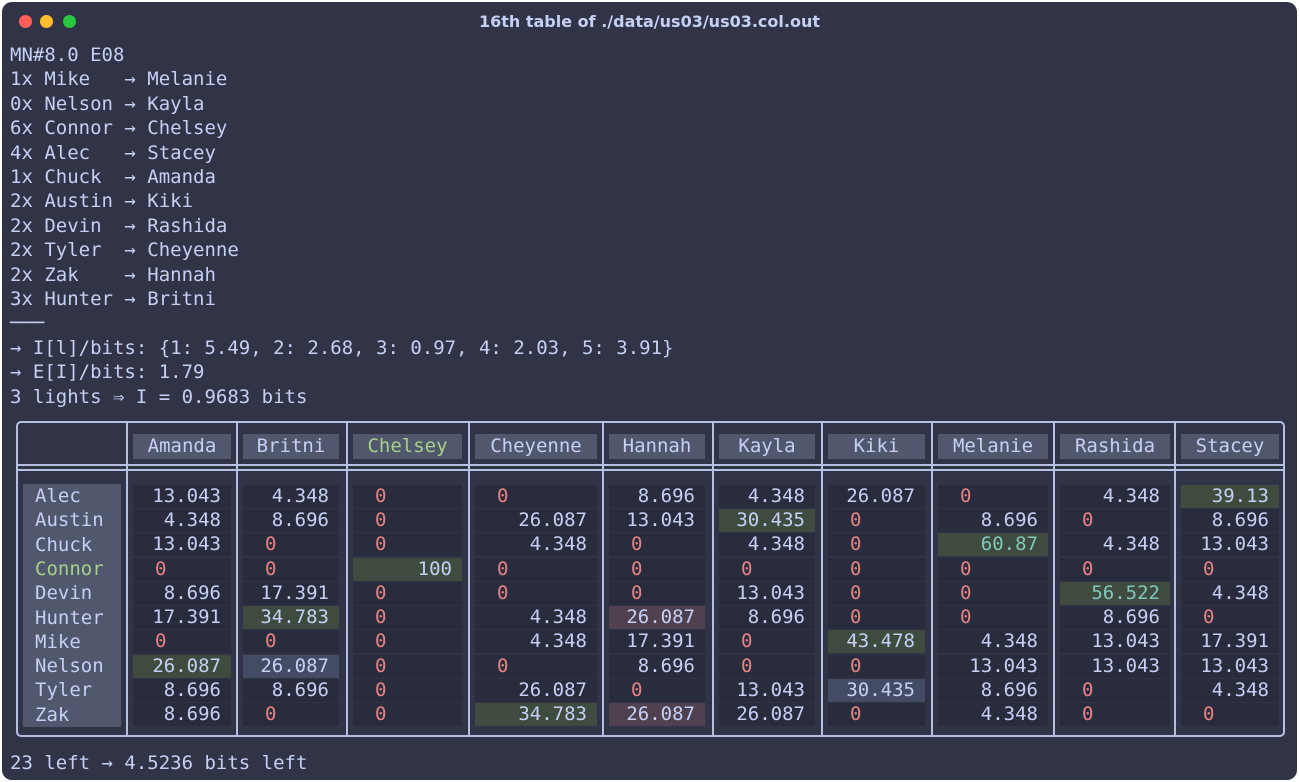 The width and height of the screenshot is (1299, 782). I want to click on close-button, so click(25, 21).